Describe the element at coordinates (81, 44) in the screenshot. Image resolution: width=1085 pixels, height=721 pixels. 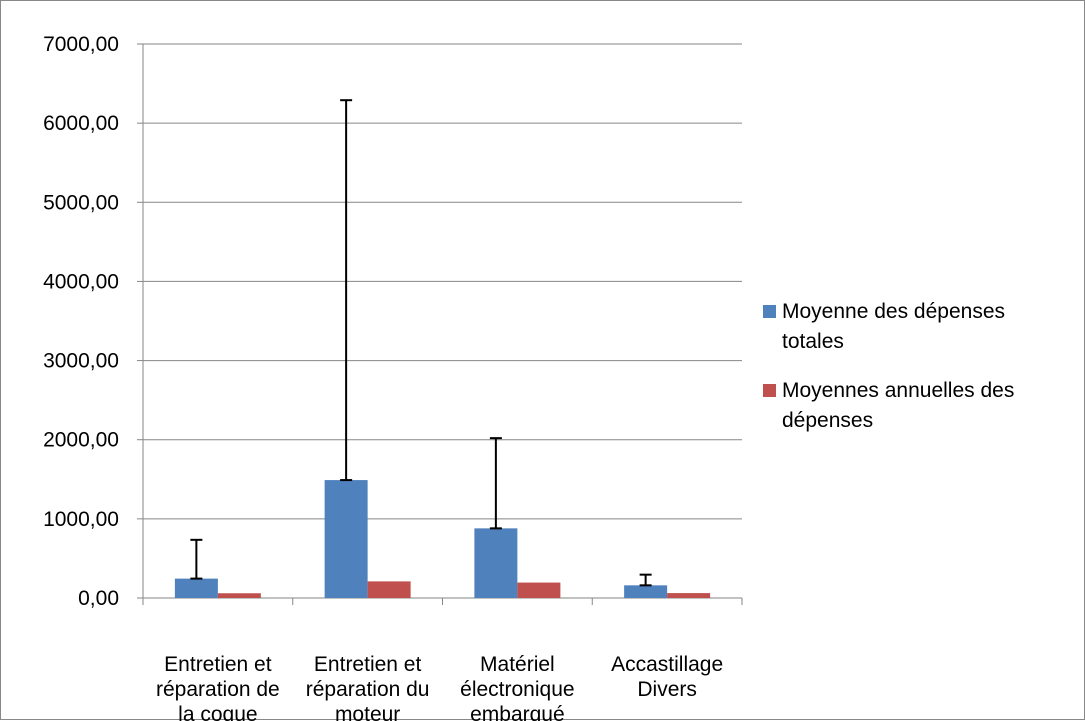
I see `y-tick-label: 7000,00` at that location.